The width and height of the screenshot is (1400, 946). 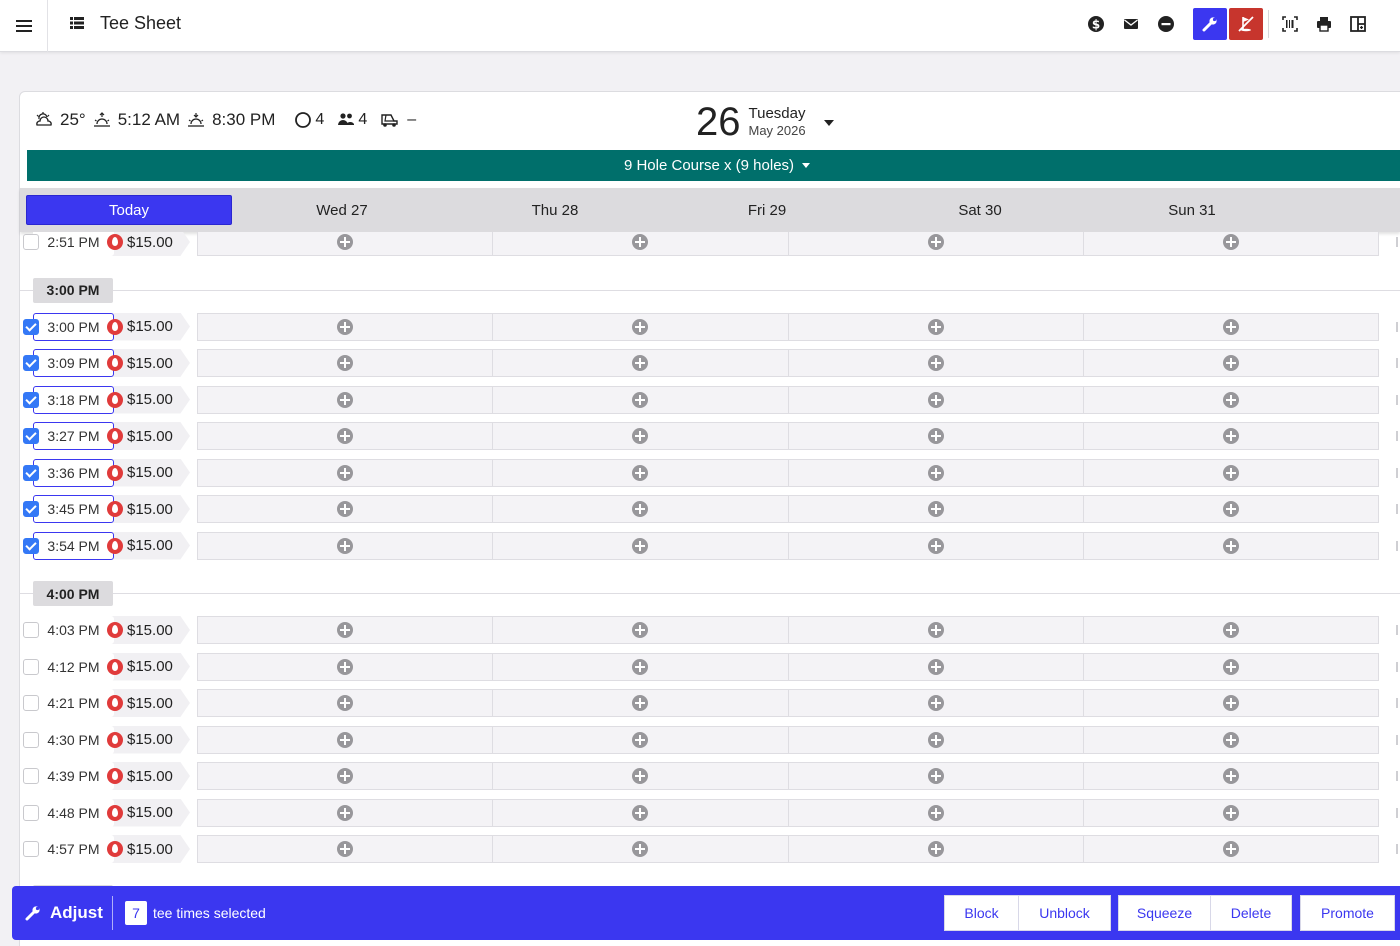 I want to click on tee-time-label: 3:54 PM, so click(x=73, y=545).